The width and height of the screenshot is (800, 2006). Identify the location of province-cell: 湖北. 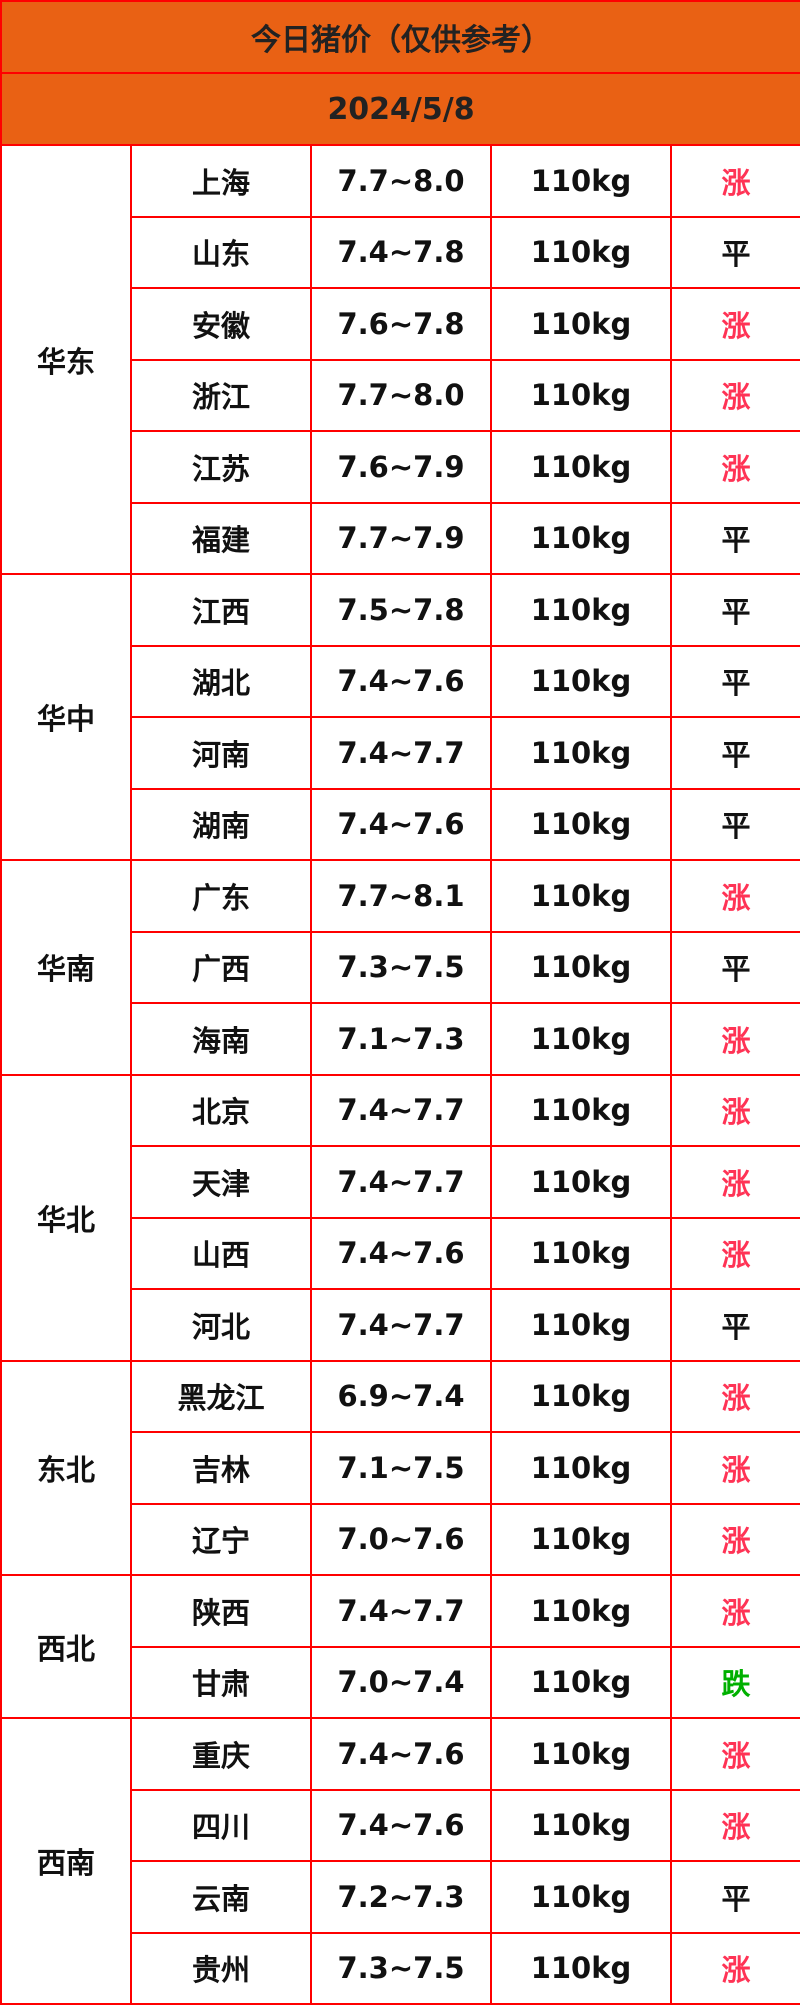
(221, 681).